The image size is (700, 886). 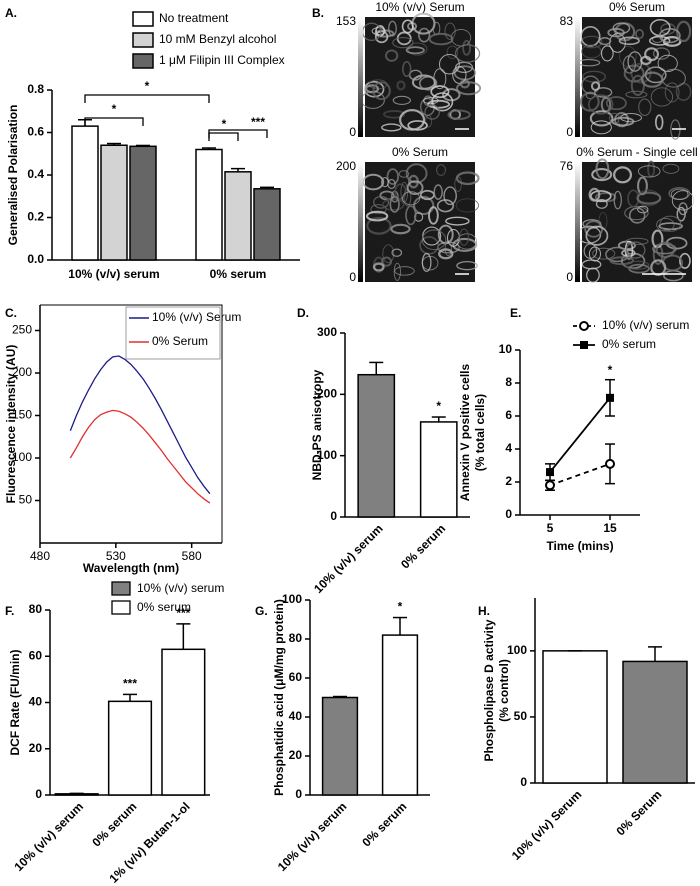 I want to click on x-tick-label: 10% (v/v) Serum, so click(x=546, y=824).